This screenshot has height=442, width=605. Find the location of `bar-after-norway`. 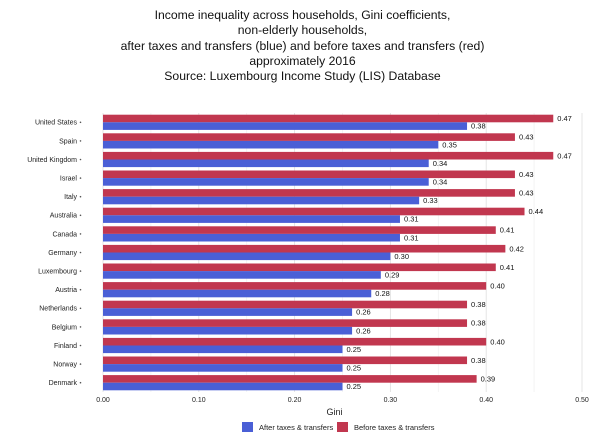

bar-after-norway is located at coordinates (223, 368).